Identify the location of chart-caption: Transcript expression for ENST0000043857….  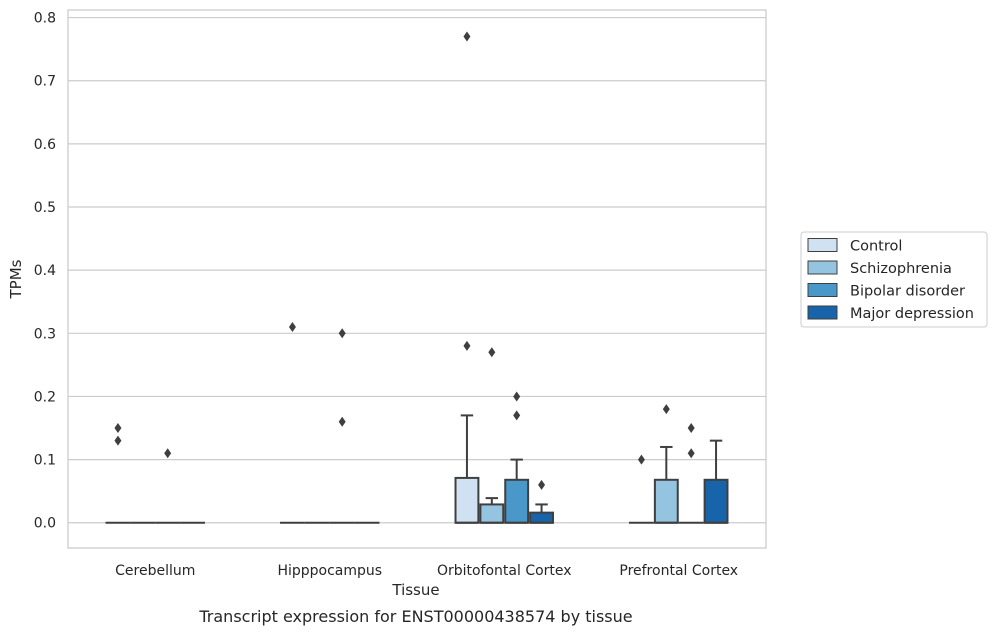
(415, 616).